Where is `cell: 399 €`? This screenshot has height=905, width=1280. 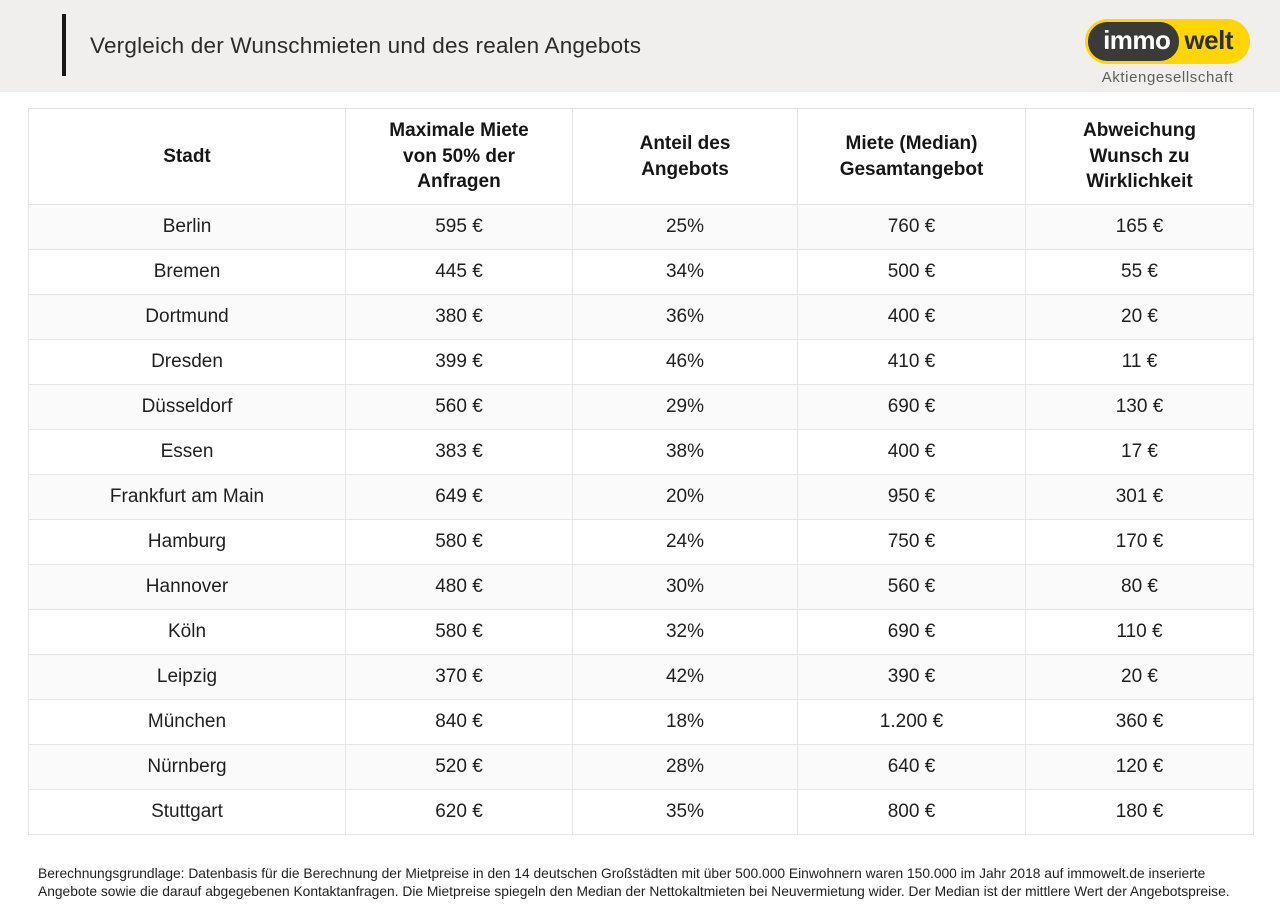
cell: 399 € is located at coordinates (459, 362).